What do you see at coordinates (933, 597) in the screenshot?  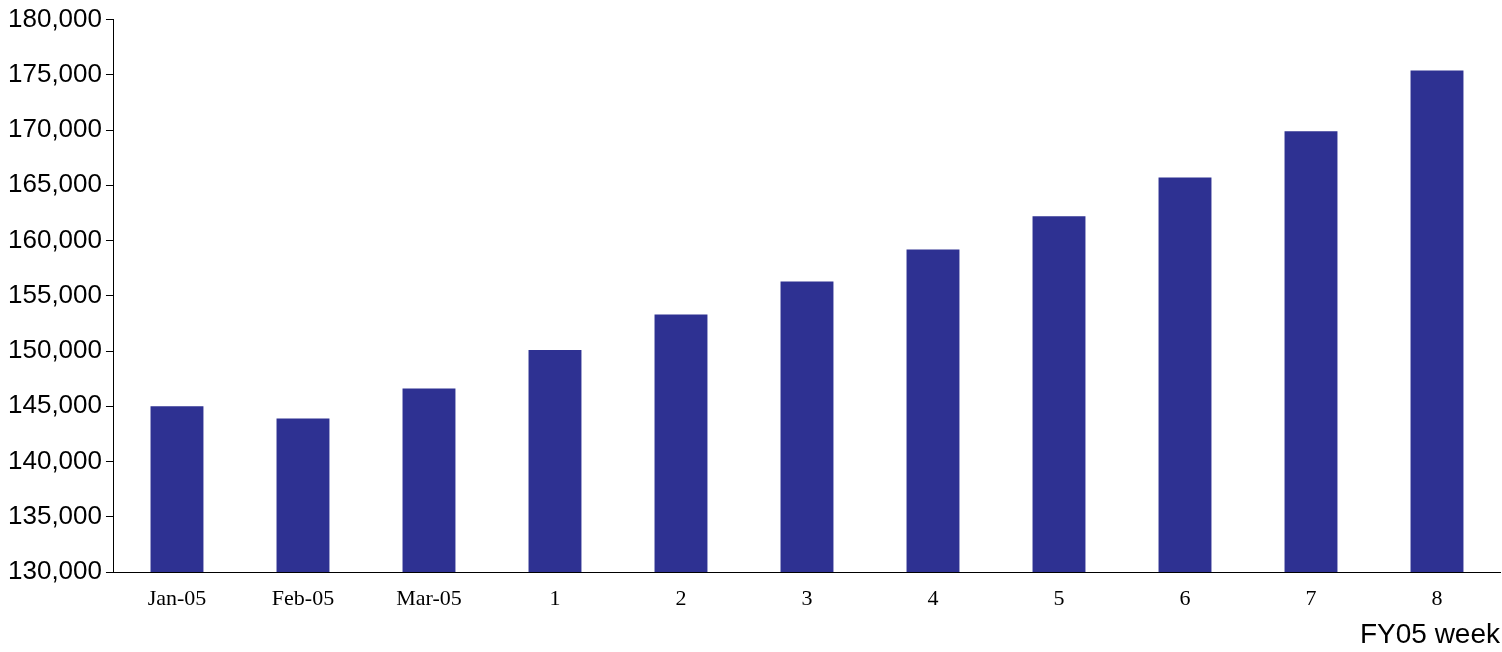 I see `x-tick-label: 4` at bounding box center [933, 597].